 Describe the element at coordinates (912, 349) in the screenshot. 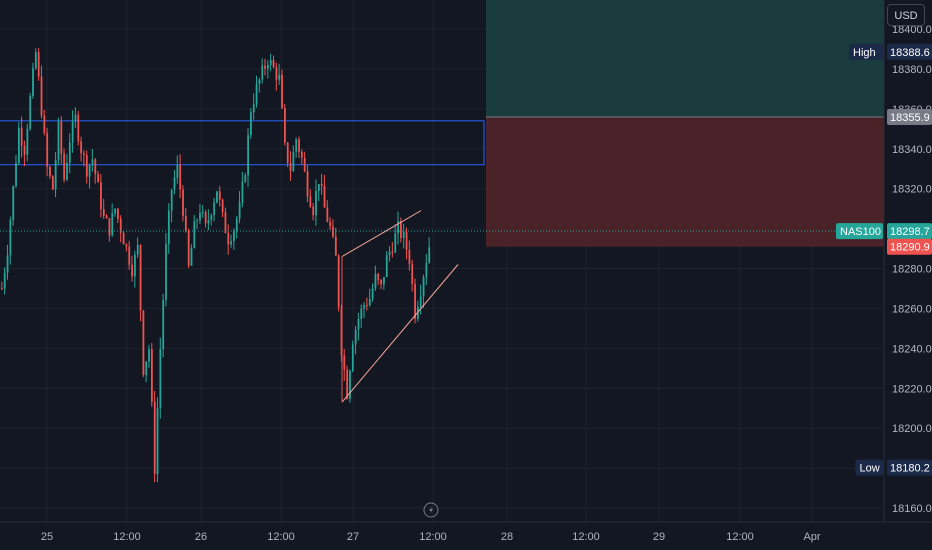

I see `price-tick-label: 18240.0` at that location.